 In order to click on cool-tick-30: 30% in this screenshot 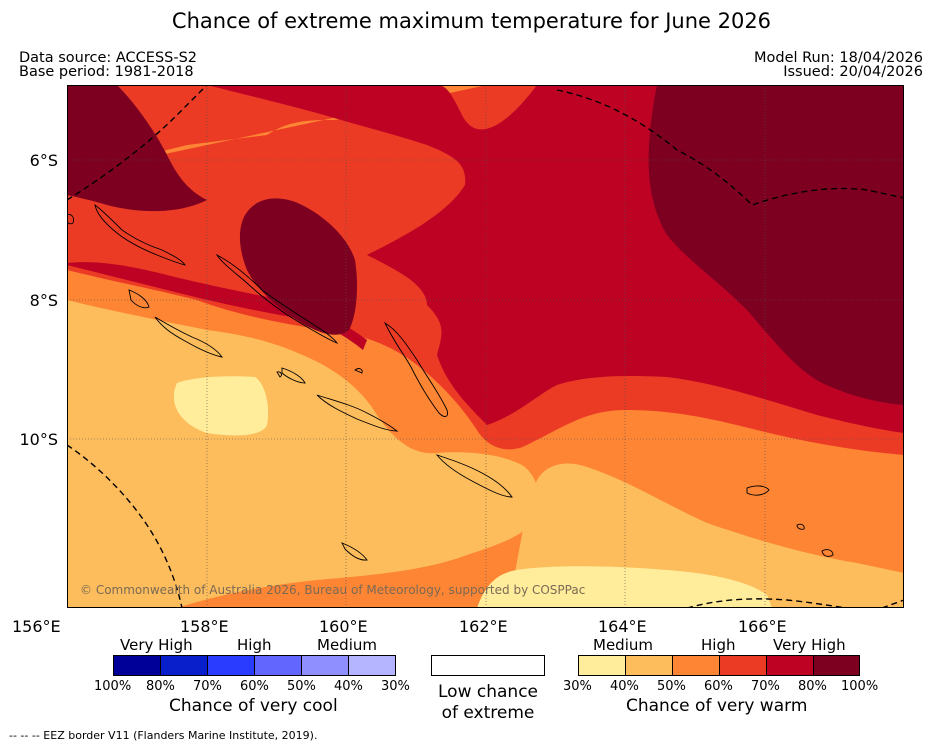, I will do `click(395, 686)`.